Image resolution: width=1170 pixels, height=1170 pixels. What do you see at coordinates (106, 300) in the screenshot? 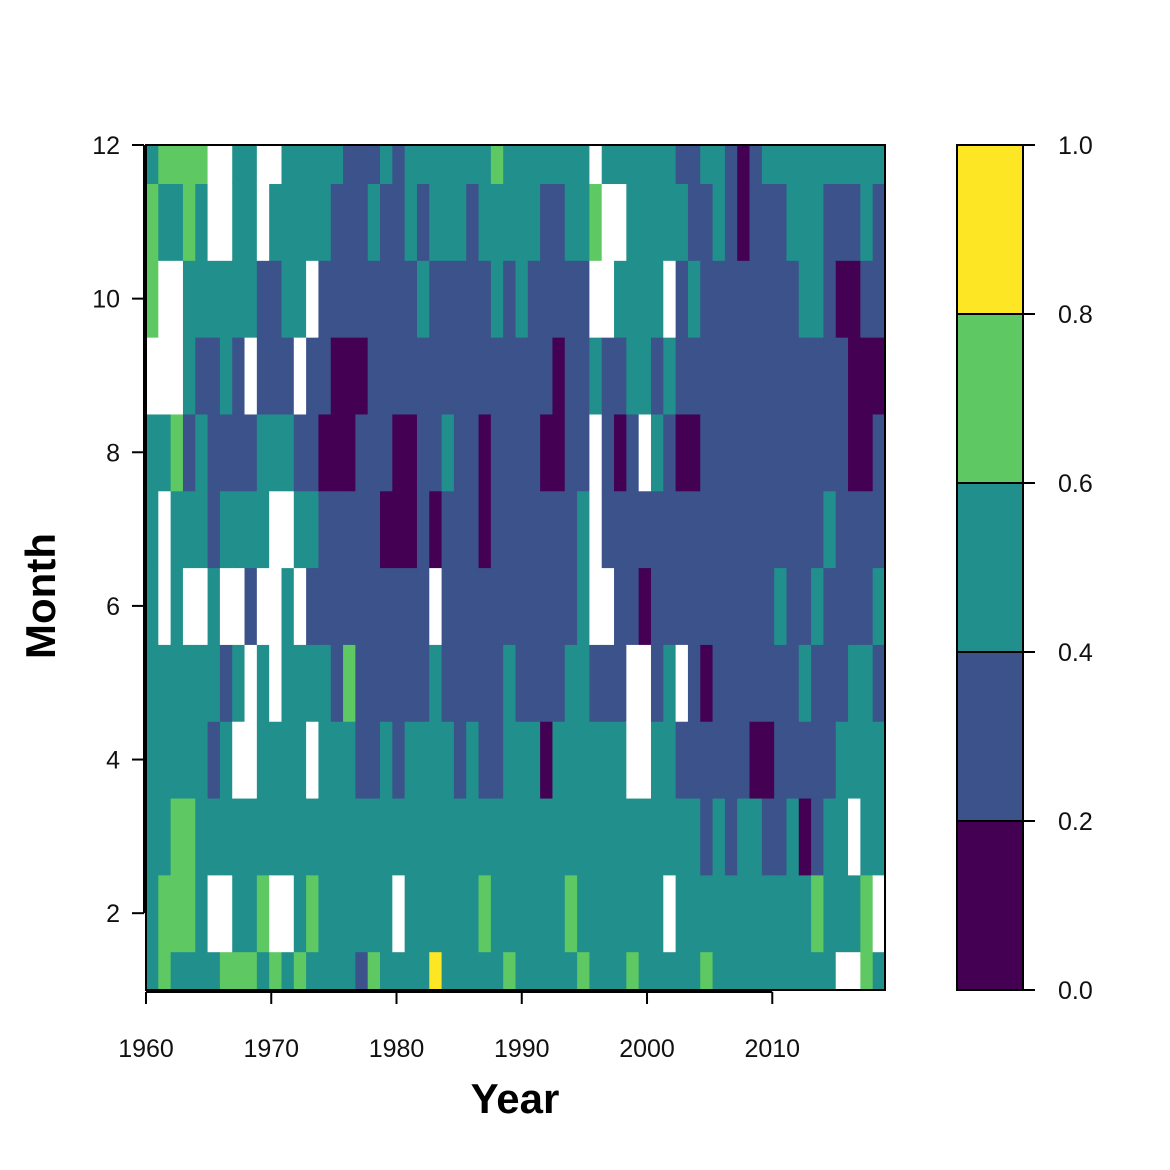
I see `y-tick-label: 10` at bounding box center [106, 300].